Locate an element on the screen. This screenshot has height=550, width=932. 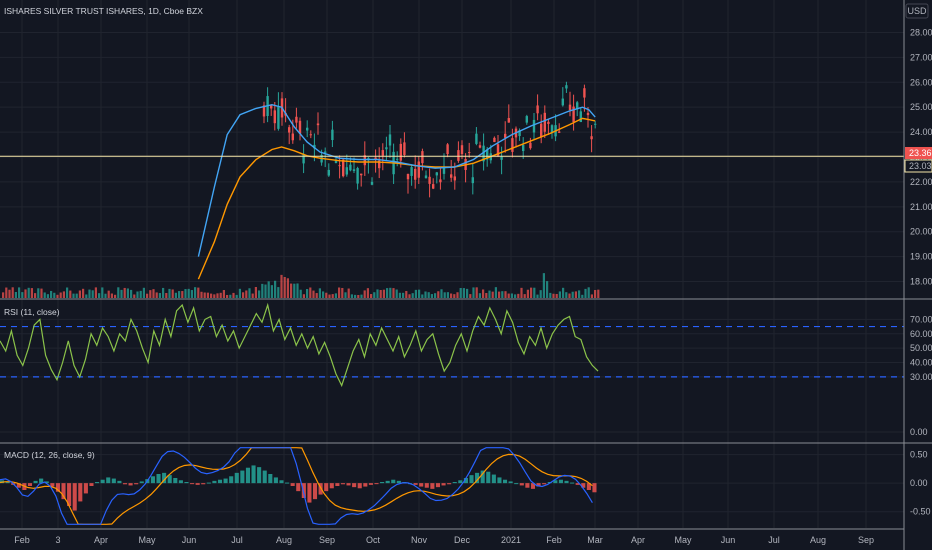
x-tick-label: Jul is located at coordinates (237, 540).